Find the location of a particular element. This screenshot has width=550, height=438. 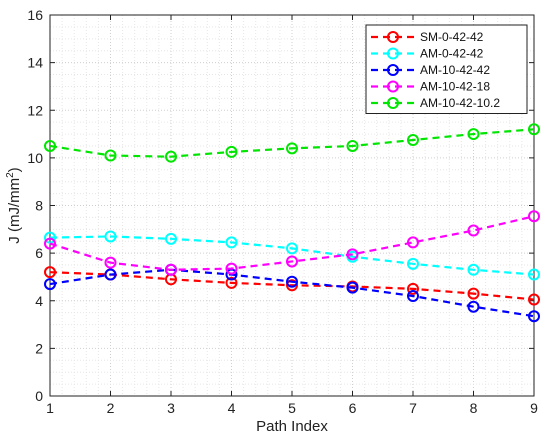

y-tick-label: 4 is located at coordinates (39, 301).